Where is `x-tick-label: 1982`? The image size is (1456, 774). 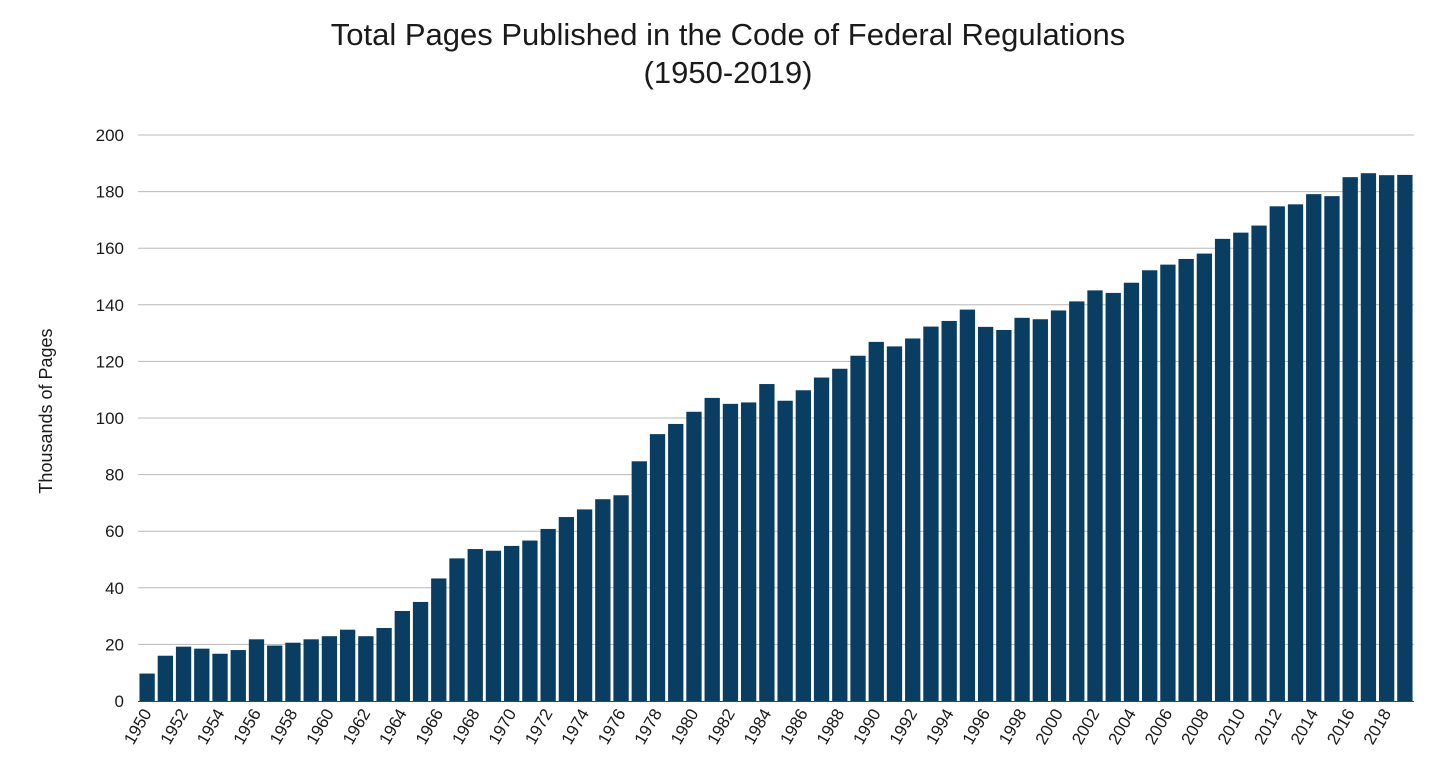
x-tick-label: 1982 is located at coordinates (721, 727).